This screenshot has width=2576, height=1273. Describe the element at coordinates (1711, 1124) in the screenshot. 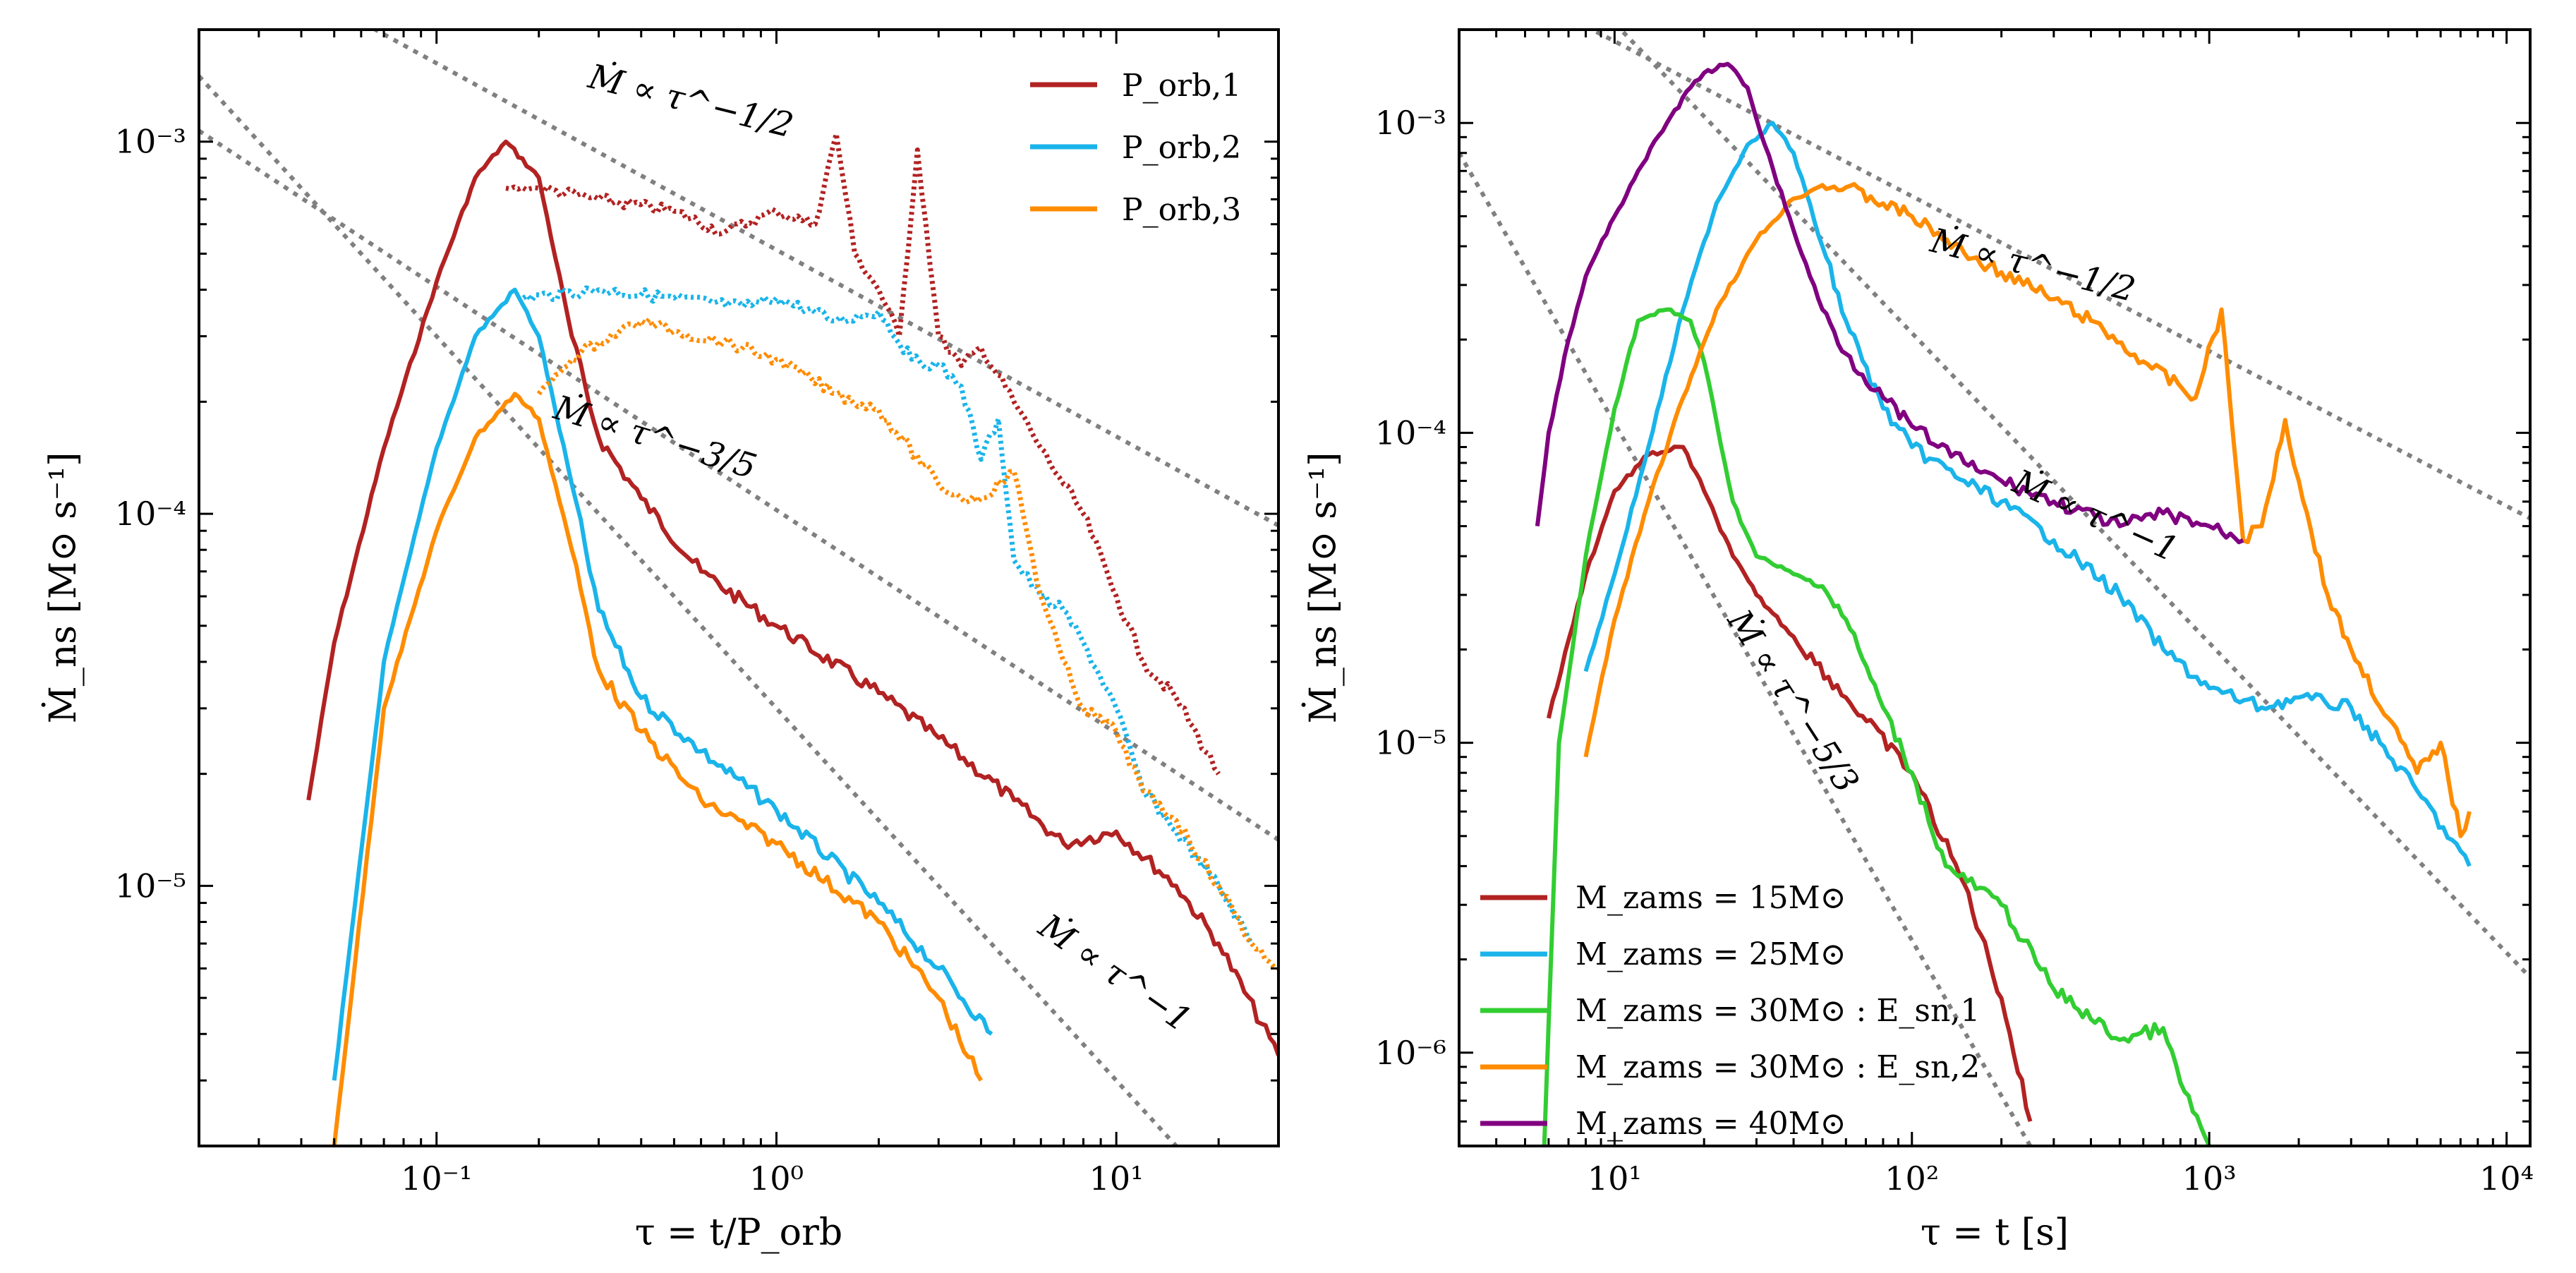

I see `legend-label: M_zams = 40M⊙` at that location.